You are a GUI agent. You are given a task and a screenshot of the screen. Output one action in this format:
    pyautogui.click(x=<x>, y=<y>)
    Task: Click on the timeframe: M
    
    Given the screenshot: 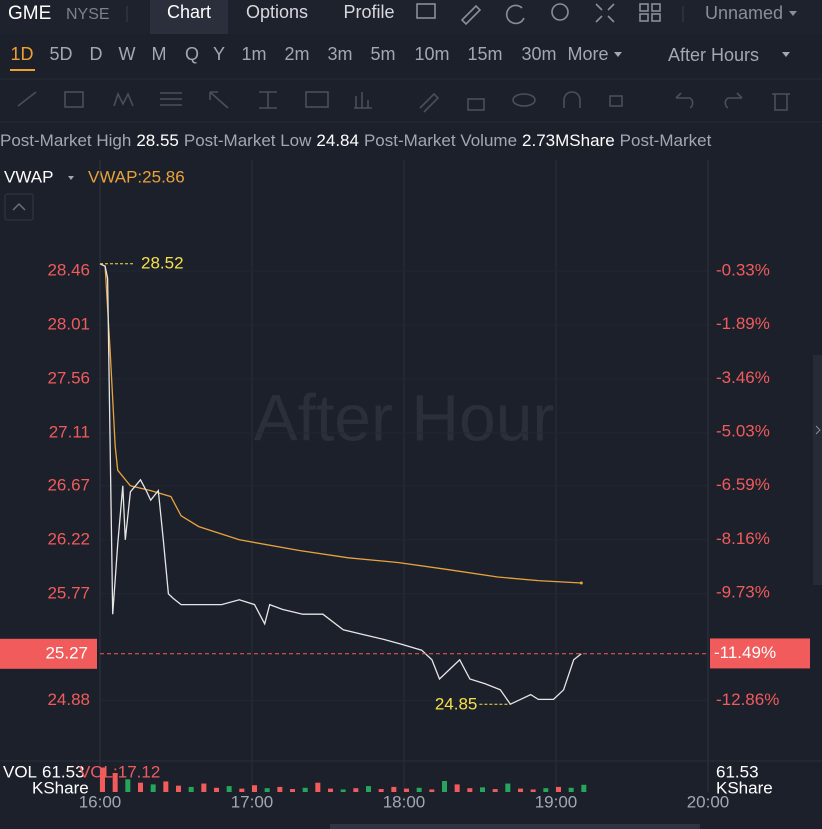 What is the action you would take?
    pyautogui.click(x=159, y=54)
    